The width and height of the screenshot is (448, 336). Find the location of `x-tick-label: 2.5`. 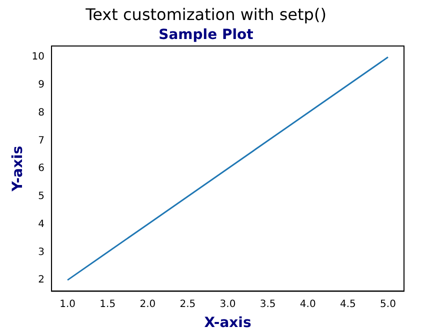

x-tick-label: 2.5 is located at coordinates (188, 304).